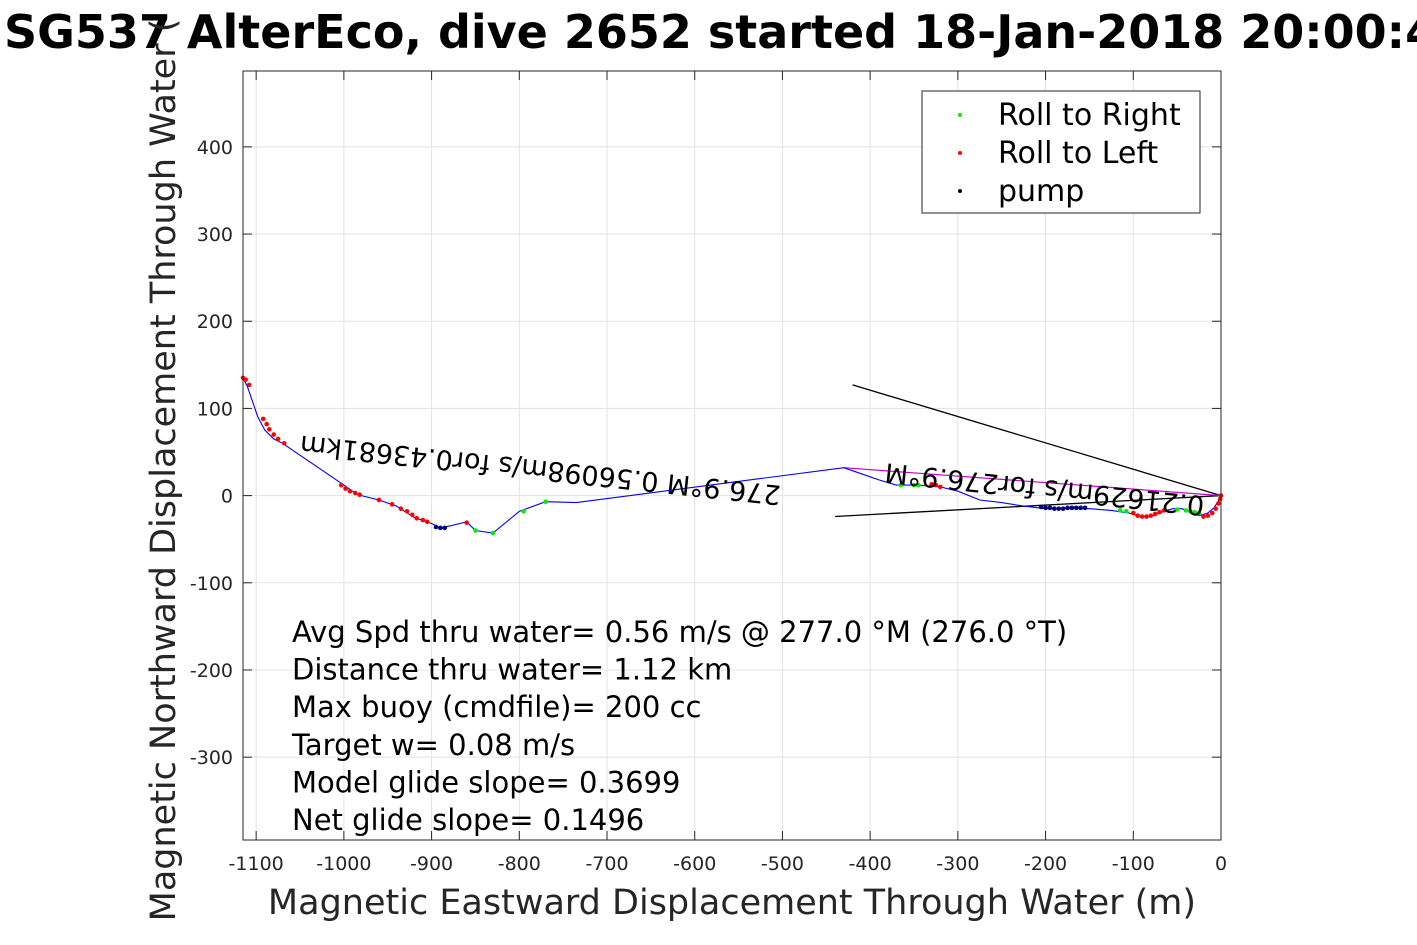 The image size is (1417, 945). Describe the element at coordinates (431, 864) in the screenshot. I see `x-tick-label: -900` at that location.